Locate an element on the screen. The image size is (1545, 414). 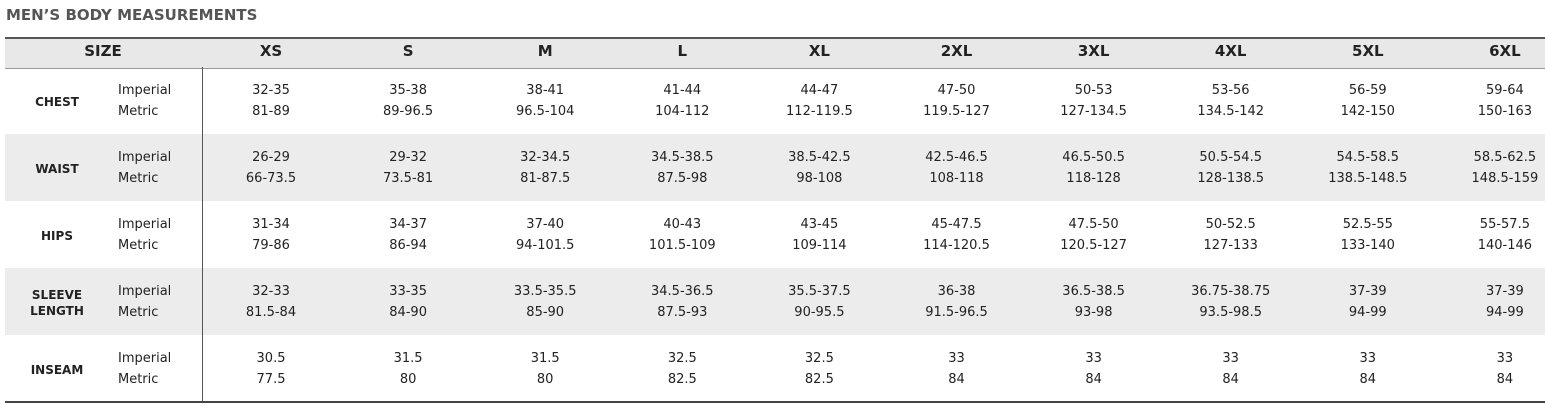
measurement-value: 91.5-96.5 is located at coordinates (956, 312).